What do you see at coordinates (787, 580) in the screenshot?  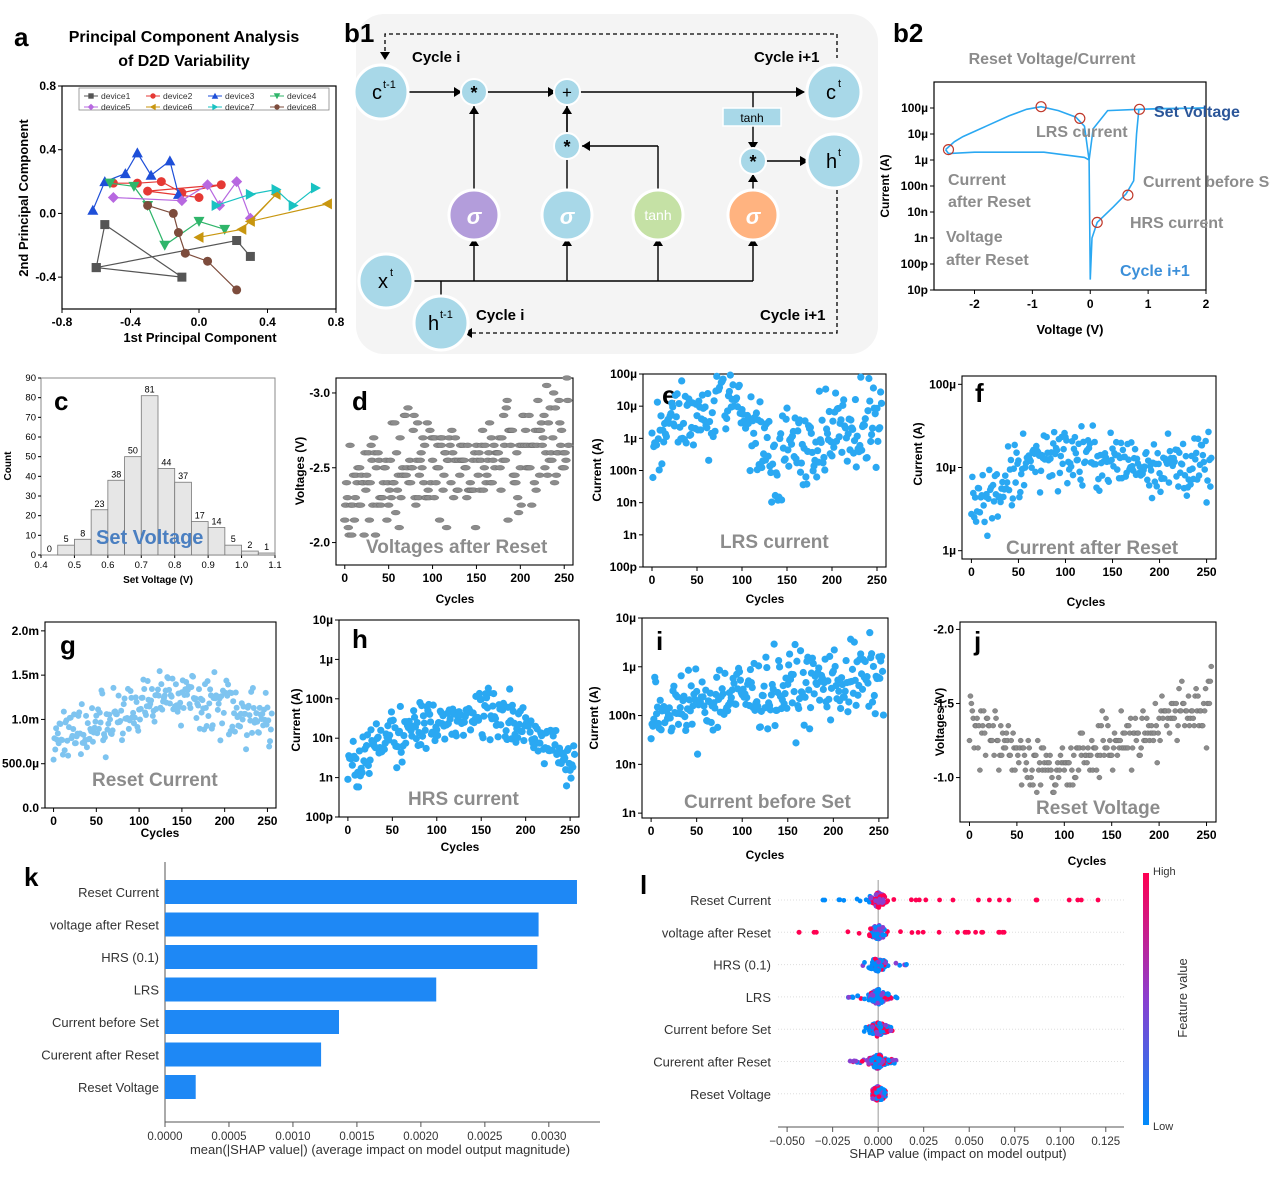 I see `x-tick-label: 150` at bounding box center [787, 580].